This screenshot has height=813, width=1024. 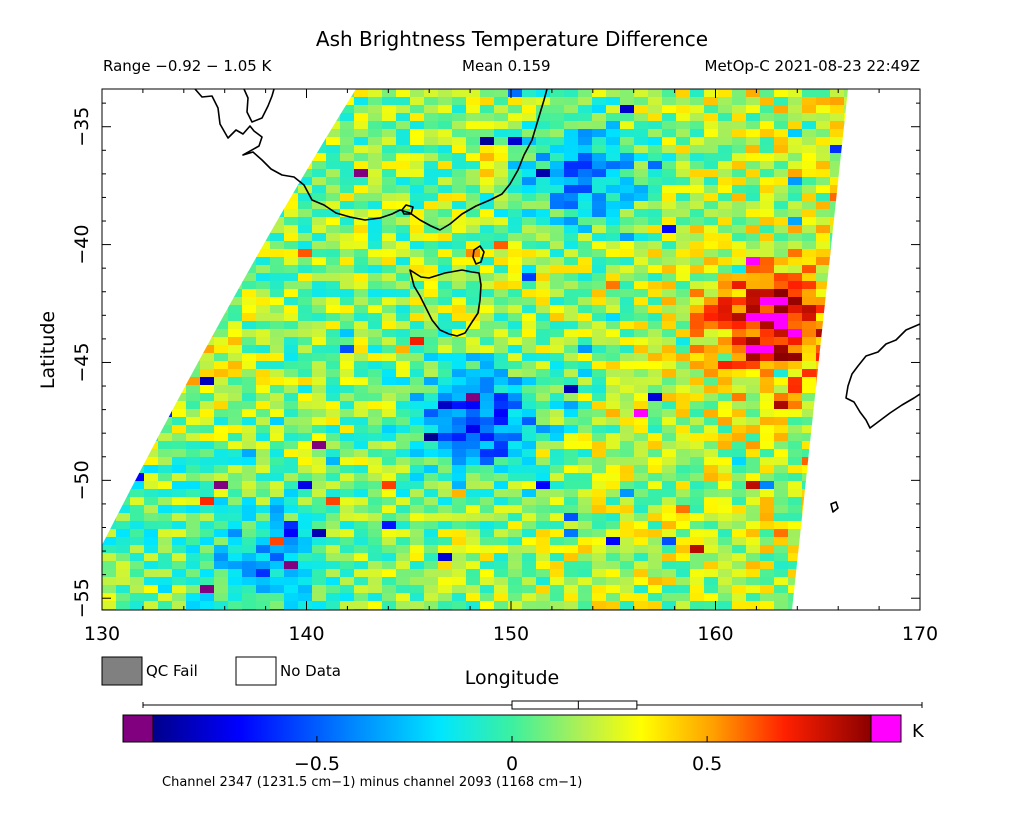 What do you see at coordinates (532, 705) in the screenshot?
I see `box-whisker` at bounding box center [532, 705].